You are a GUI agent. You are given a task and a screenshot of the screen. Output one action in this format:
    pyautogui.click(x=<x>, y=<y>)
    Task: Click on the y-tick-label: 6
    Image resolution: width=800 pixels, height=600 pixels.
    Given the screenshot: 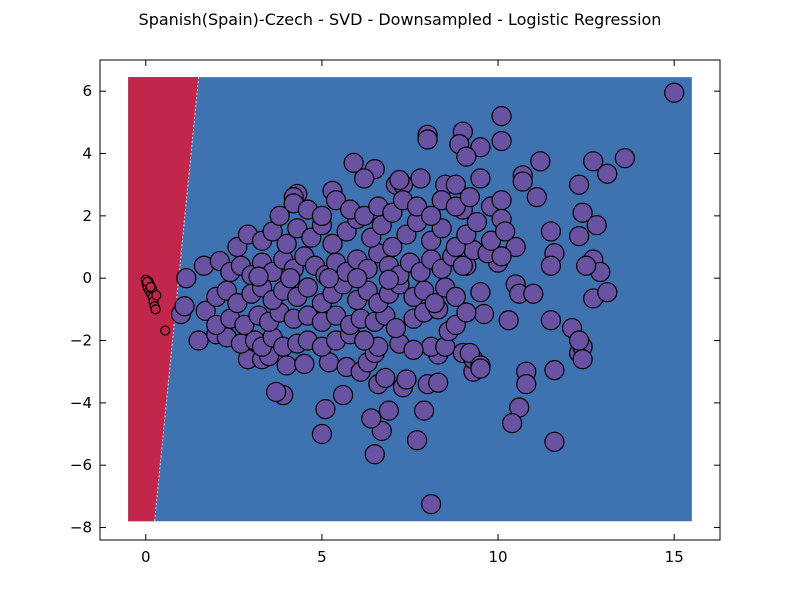 What is the action you would take?
    pyautogui.click(x=87, y=91)
    